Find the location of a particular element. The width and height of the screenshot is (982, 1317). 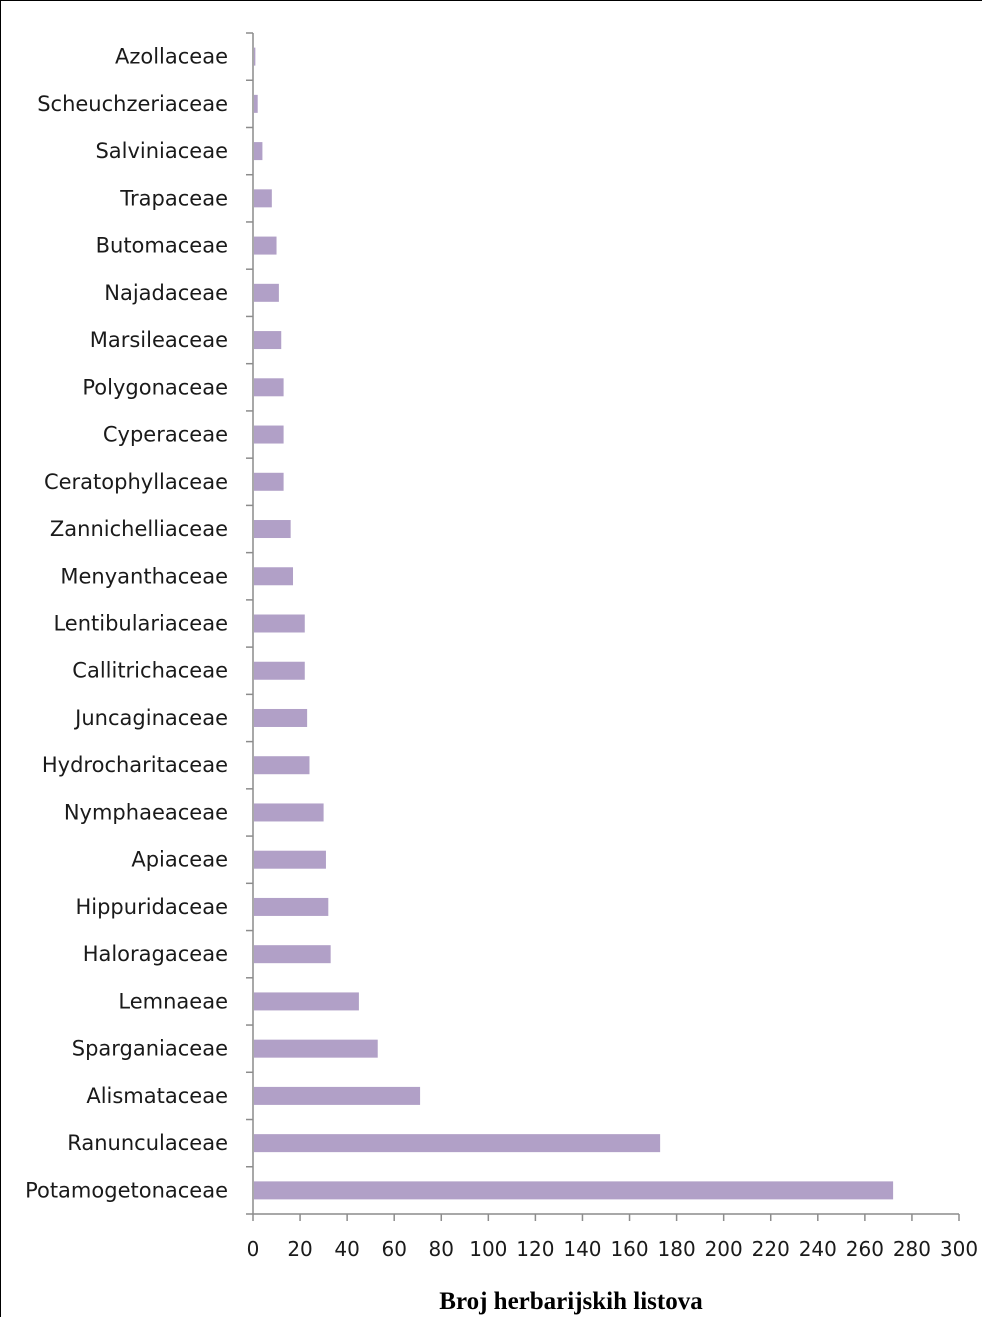

category-label: Scheuchzeriaceae is located at coordinates (132, 104).